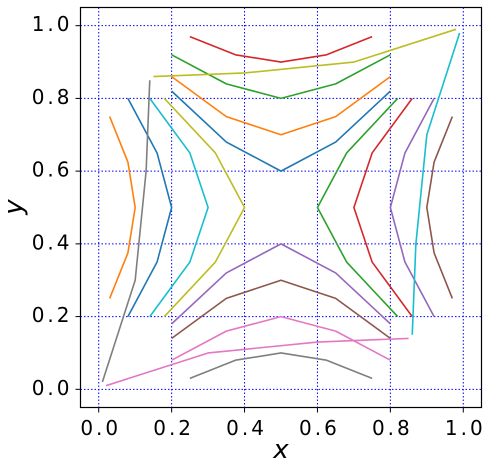  Describe the element at coordinates (14, 207) in the screenshot. I see `y-axis-label: y` at that location.